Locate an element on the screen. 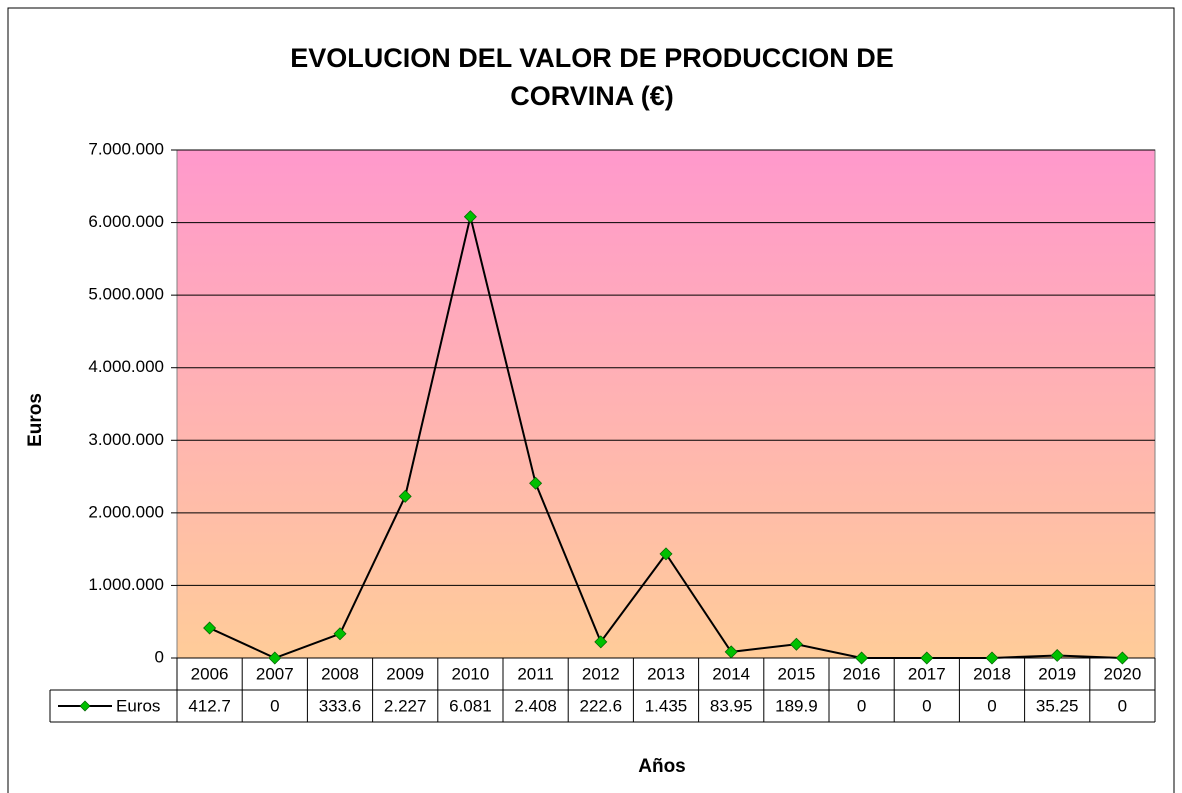 Image resolution: width=1182 pixels, height=793 pixels. data-label: 222.6 is located at coordinates (601, 705).